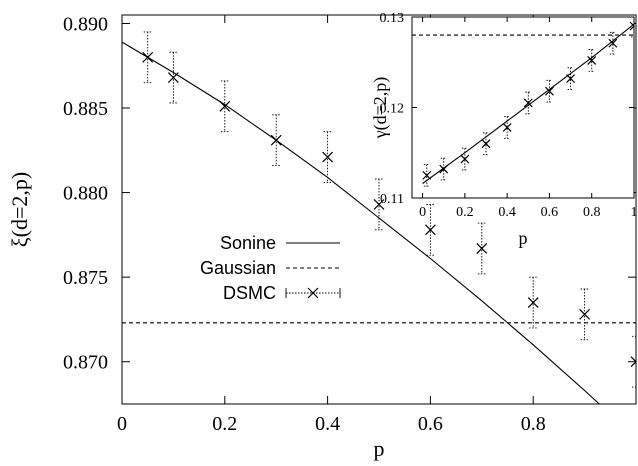 Image resolution: width=638 pixels, height=466 pixels. I want to click on x-tick-label: 0, so click(122, 424).